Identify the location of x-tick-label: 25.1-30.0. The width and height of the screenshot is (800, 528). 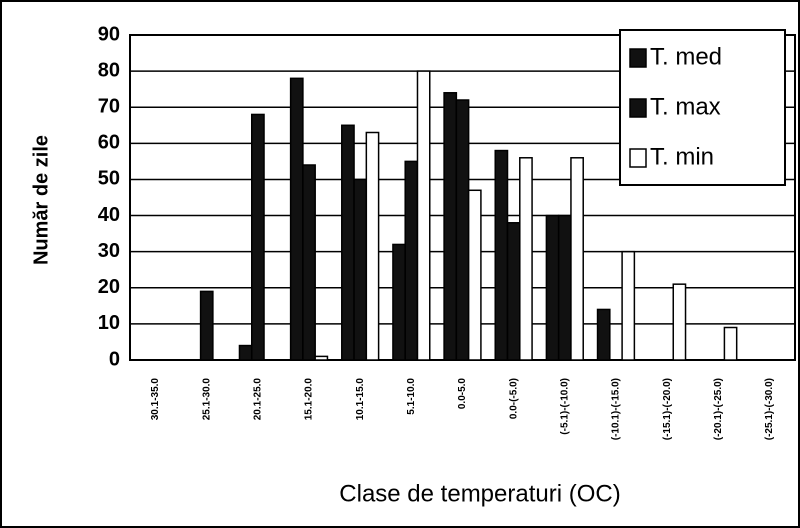
(206, 399).